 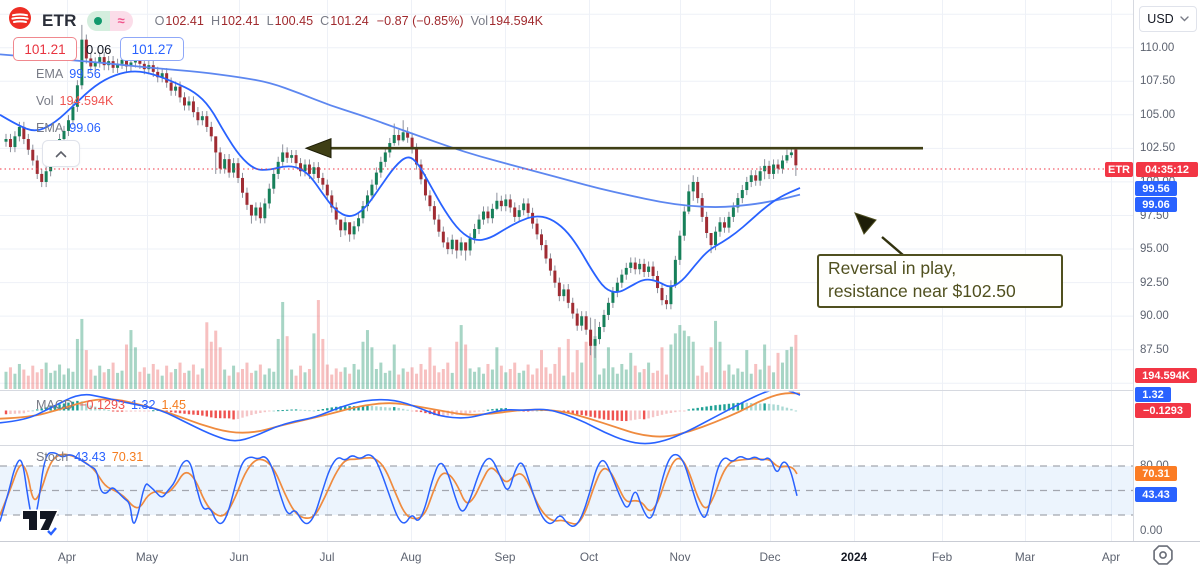 What do you see at coordinates (75, 101) in the screenshot?
I see `legend-volume: Vol 194.594K` at bounding box center [75, 101].